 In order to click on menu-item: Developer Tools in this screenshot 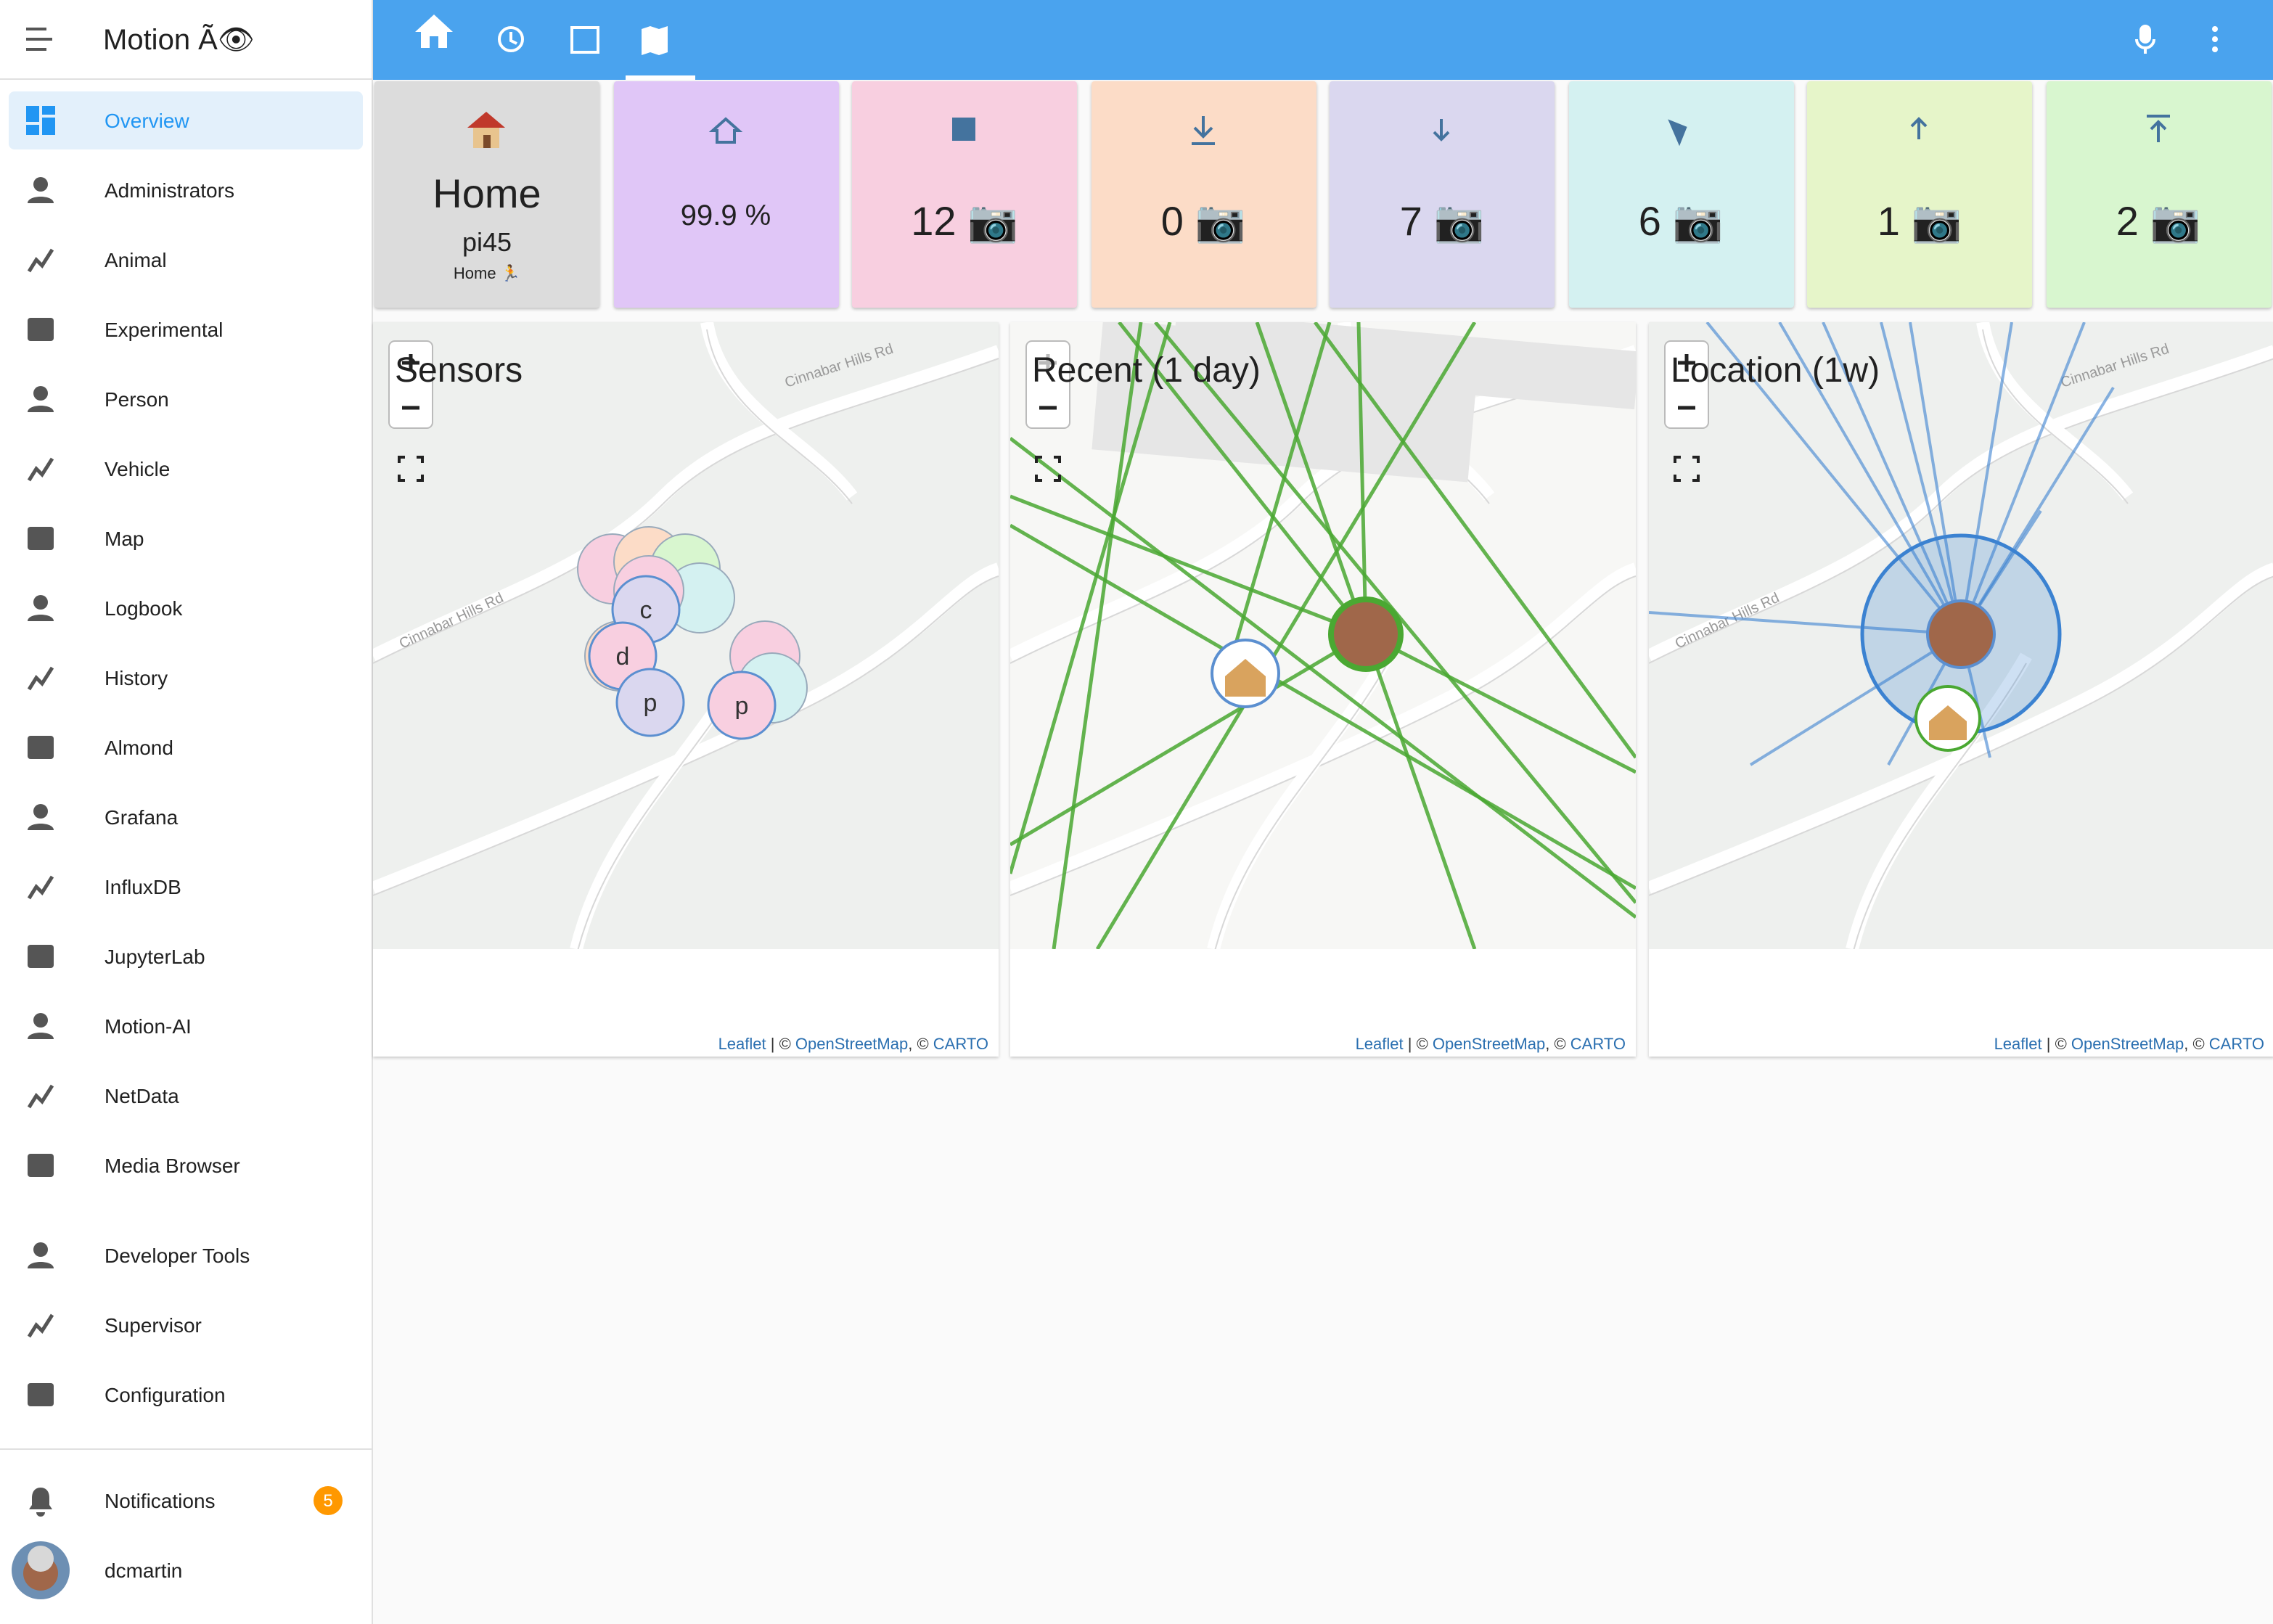, I will do `click(186, 1255)`.